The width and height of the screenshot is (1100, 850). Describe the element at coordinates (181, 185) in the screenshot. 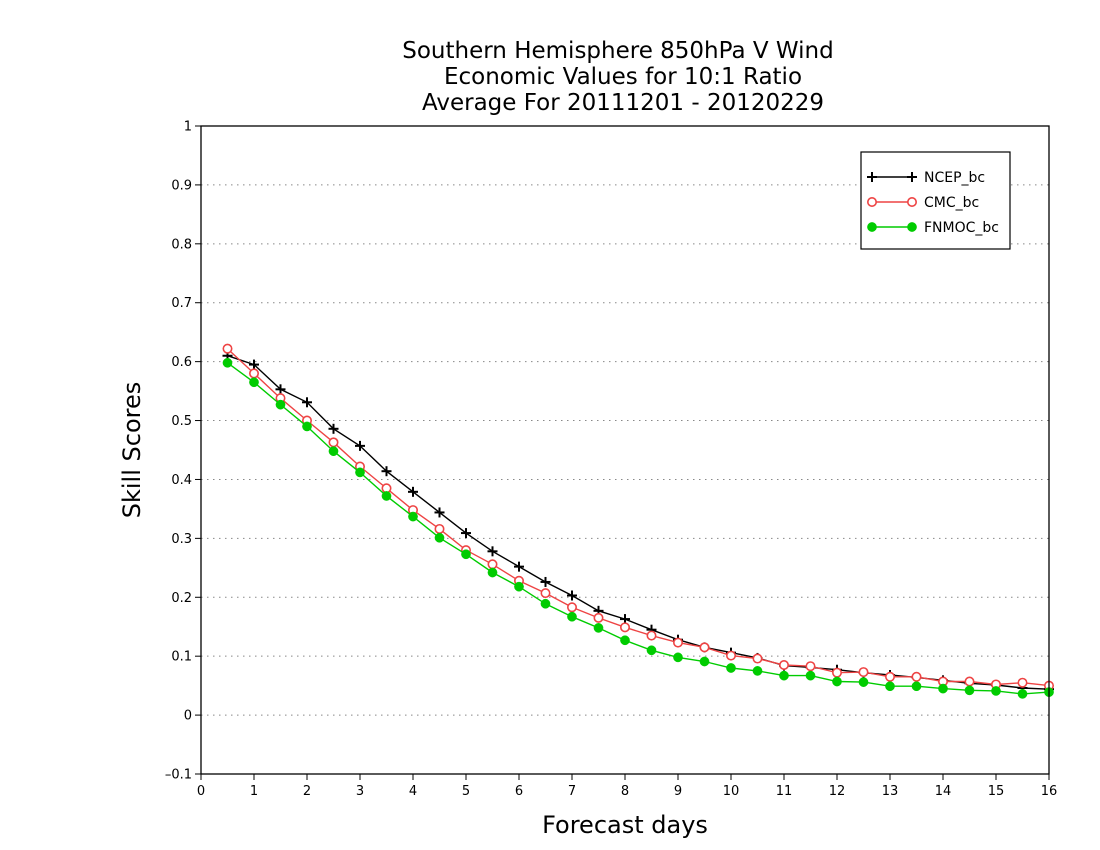

I see `y-tick-label-10: 0.9` at that location.